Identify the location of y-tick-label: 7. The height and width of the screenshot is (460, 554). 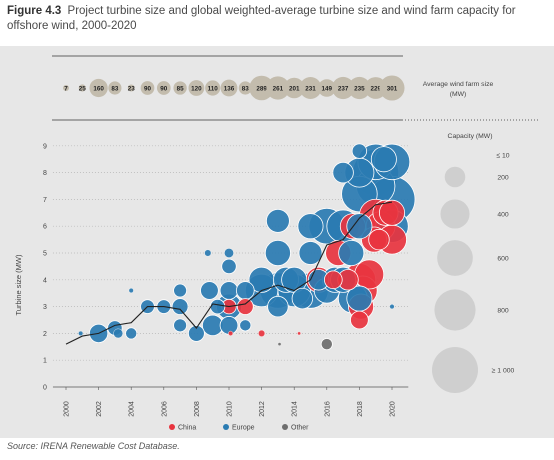
(45, 200).